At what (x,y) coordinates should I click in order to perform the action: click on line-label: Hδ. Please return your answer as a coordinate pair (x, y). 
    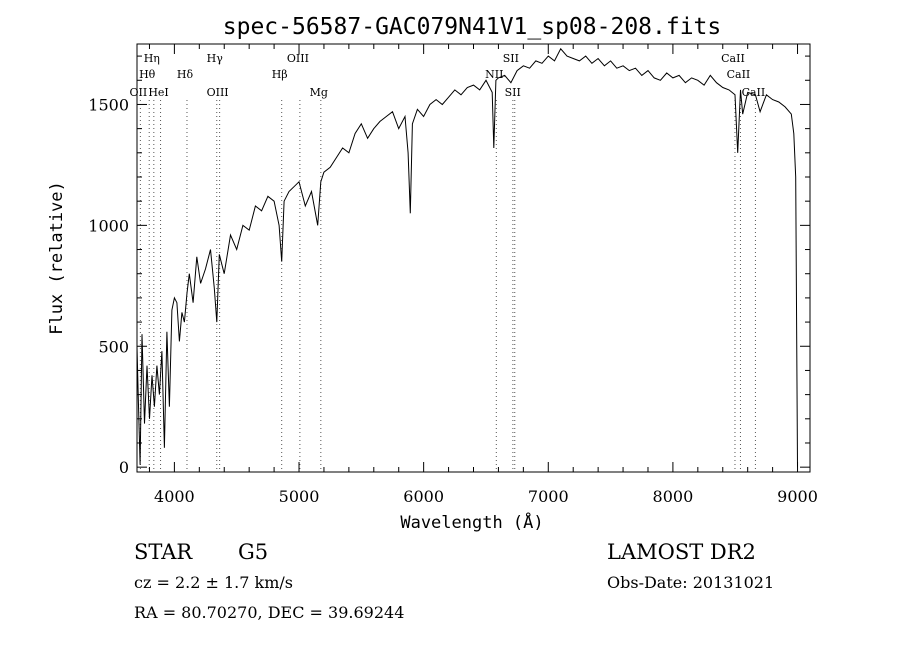
    Looking at the image, I should click on (185, 74).